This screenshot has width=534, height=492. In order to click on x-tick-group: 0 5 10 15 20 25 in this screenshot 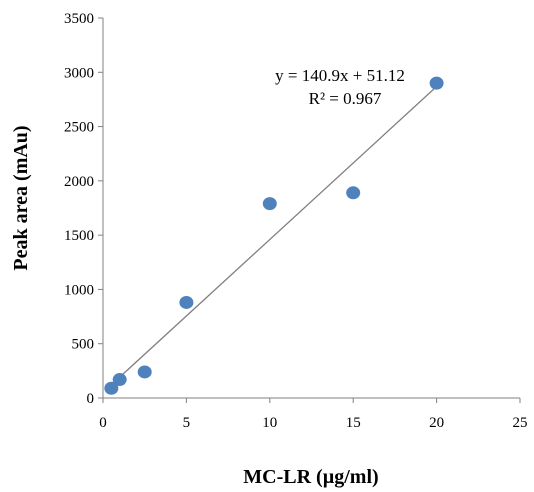, I will do `click(313, 414)`.